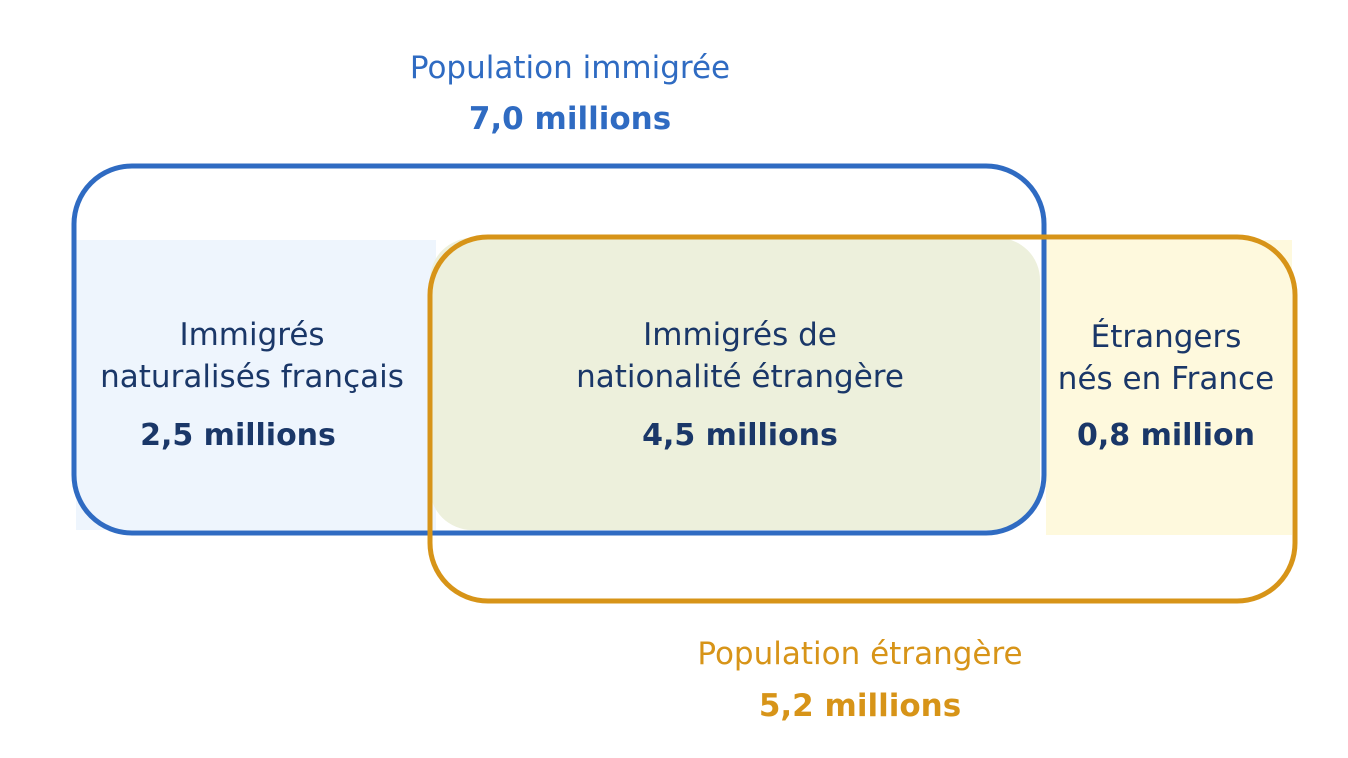 This screenshot has height=758, width=1348. I want to click on naturalized-fill, so click(256, 385).